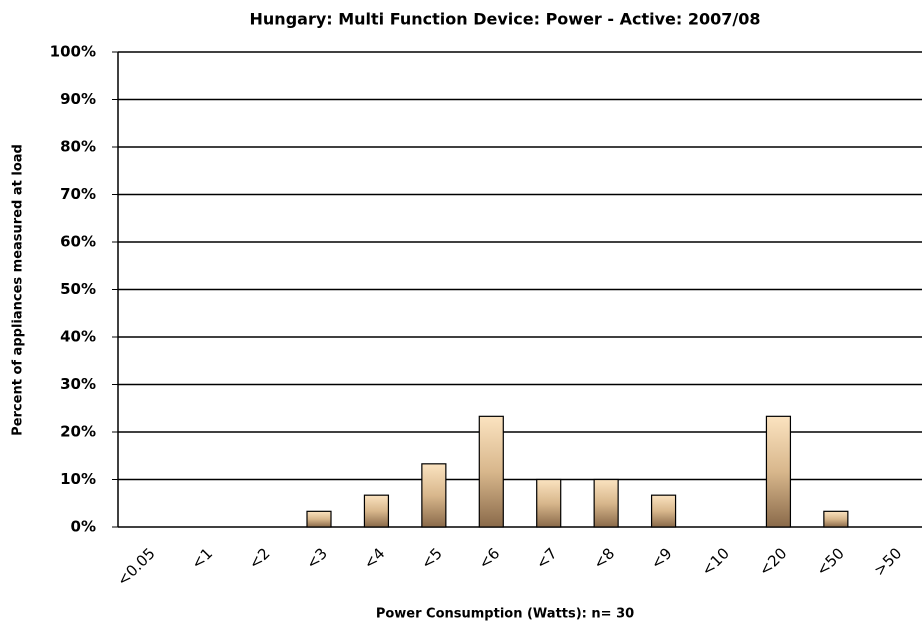 Image resolution: width=922 pixels, height=630 pixels. I want to click on y-tick-label: 80%, so click(78, 147).